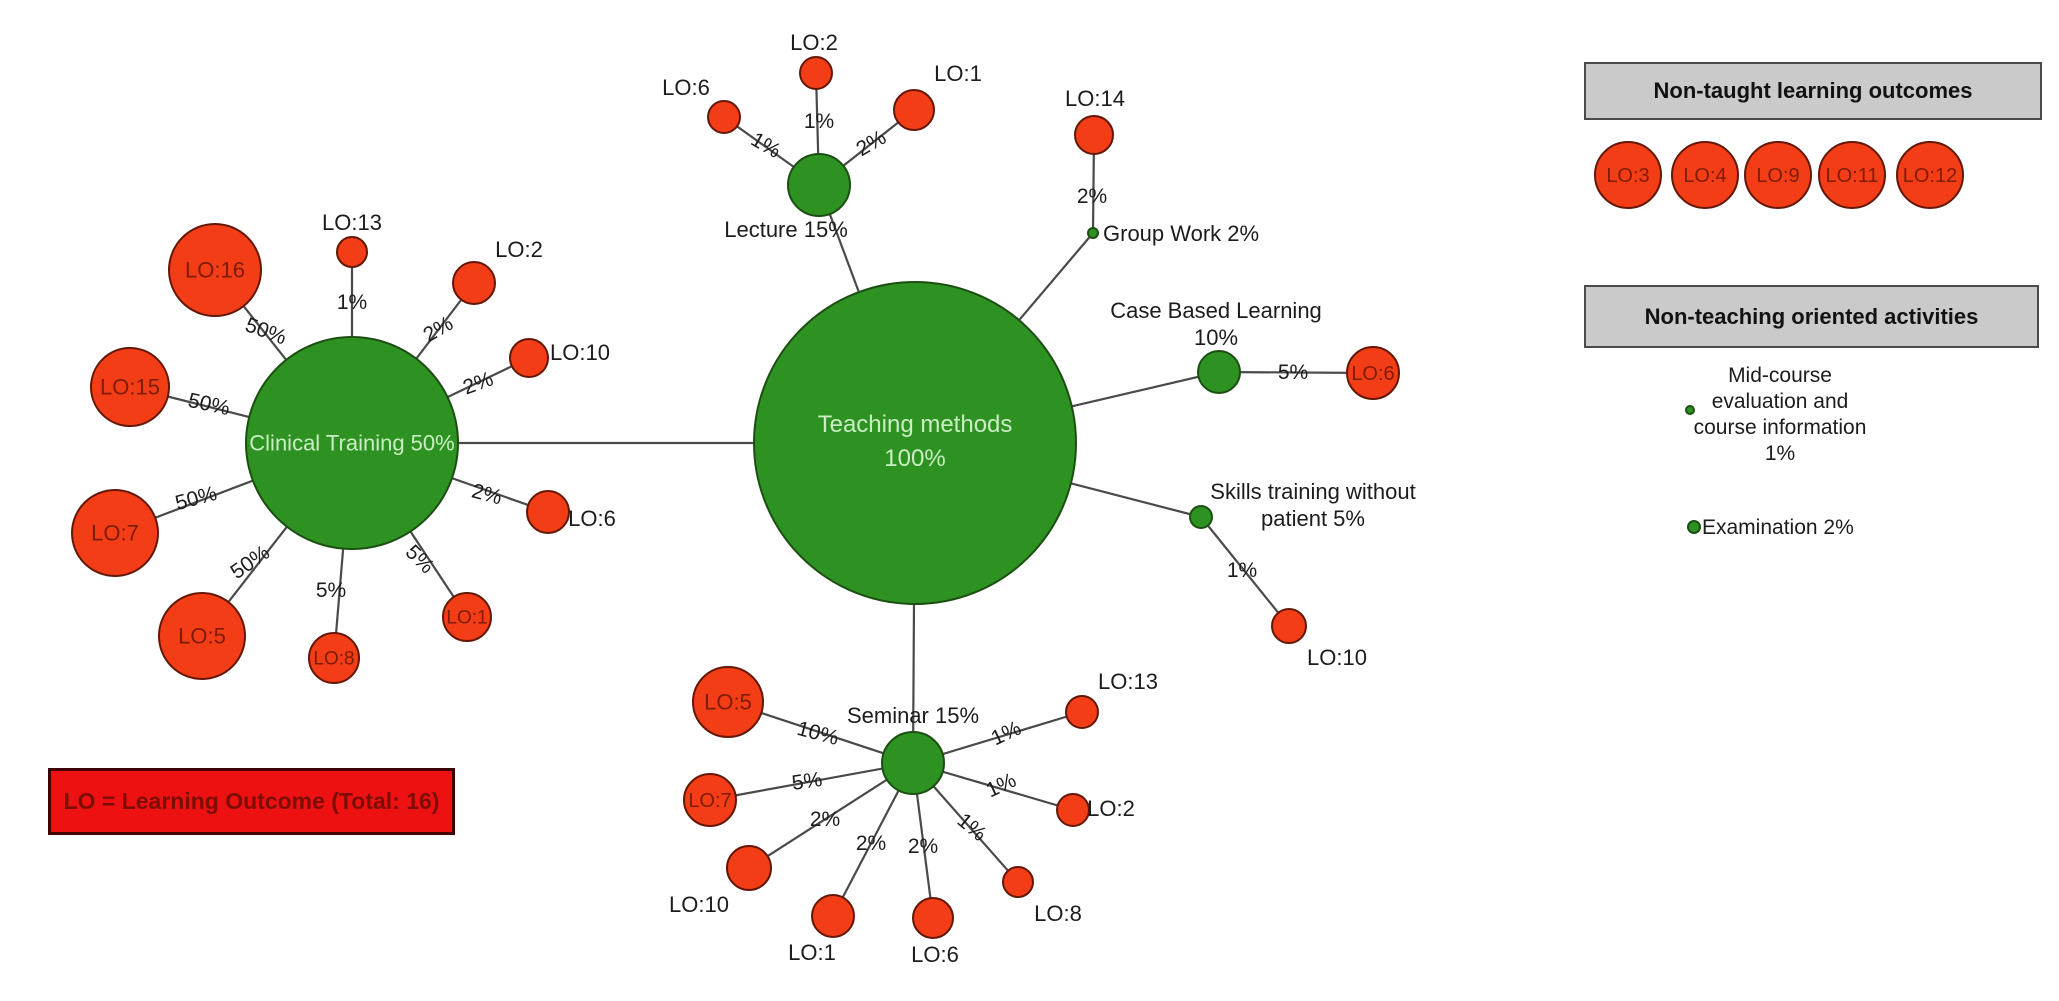  I want to click on node-label-clinical-lo16: LO:16, so click(215, 270).